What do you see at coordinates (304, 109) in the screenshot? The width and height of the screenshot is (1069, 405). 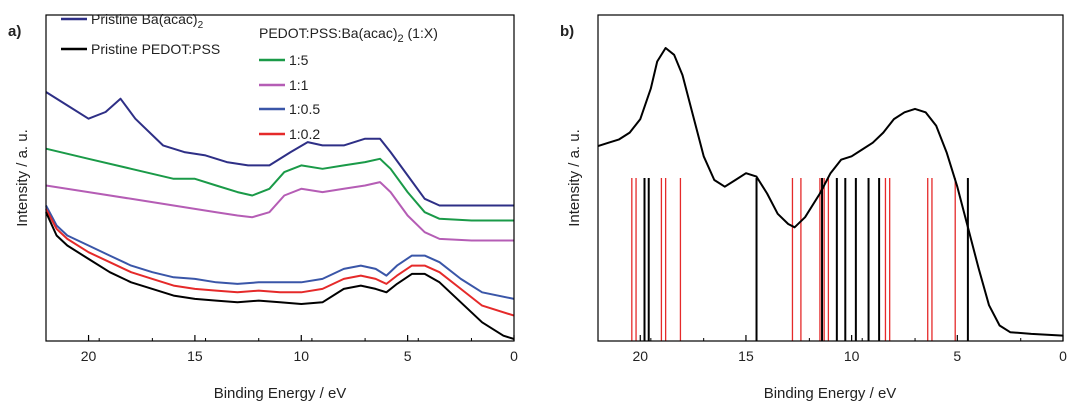 I see `legend-ratio-1-0-5-label: 1:0.5` at bounding box center [304, 109].